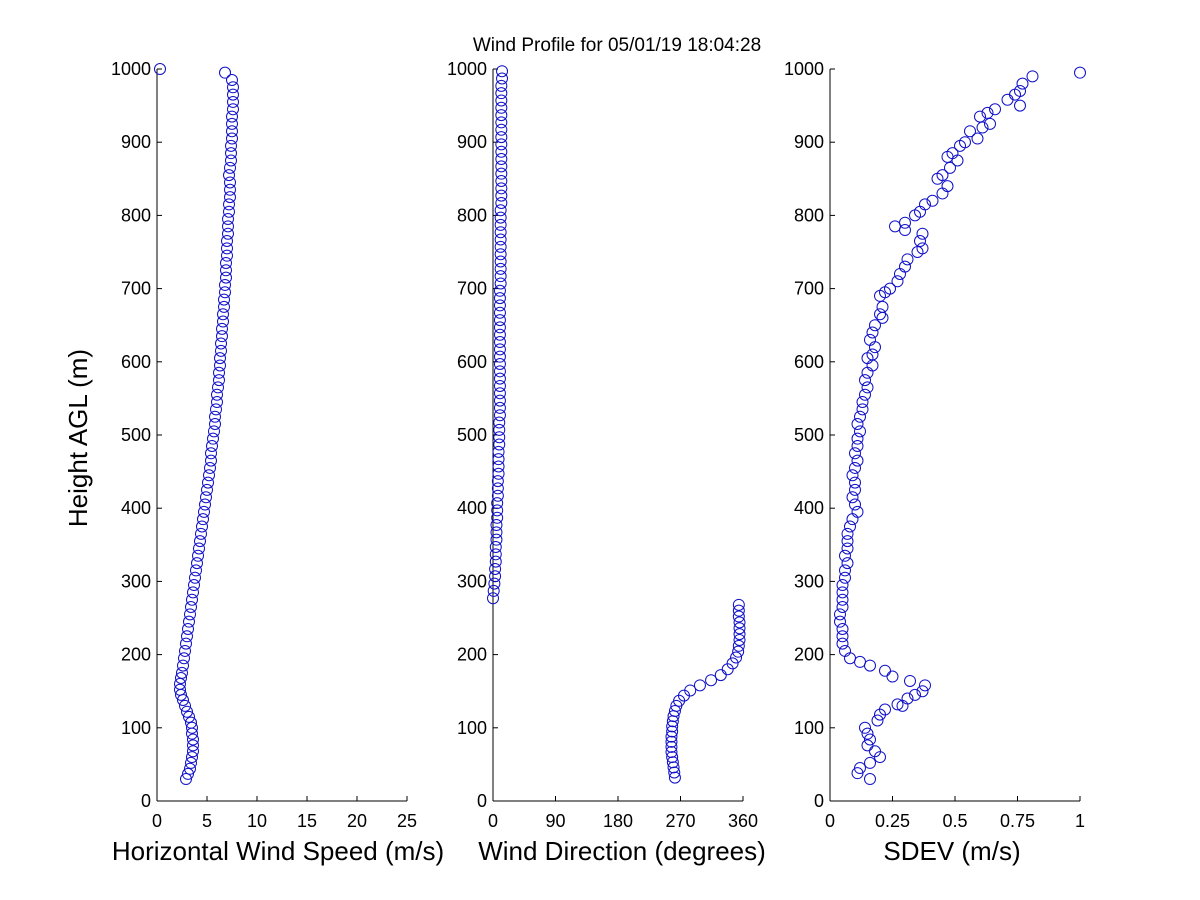 The height and width of the screenshot is (900, 1200). What do you see at coordinates (472, 289) in the screenshot?
I see `y-tick-label: 700` at bounding box center [472, 289].